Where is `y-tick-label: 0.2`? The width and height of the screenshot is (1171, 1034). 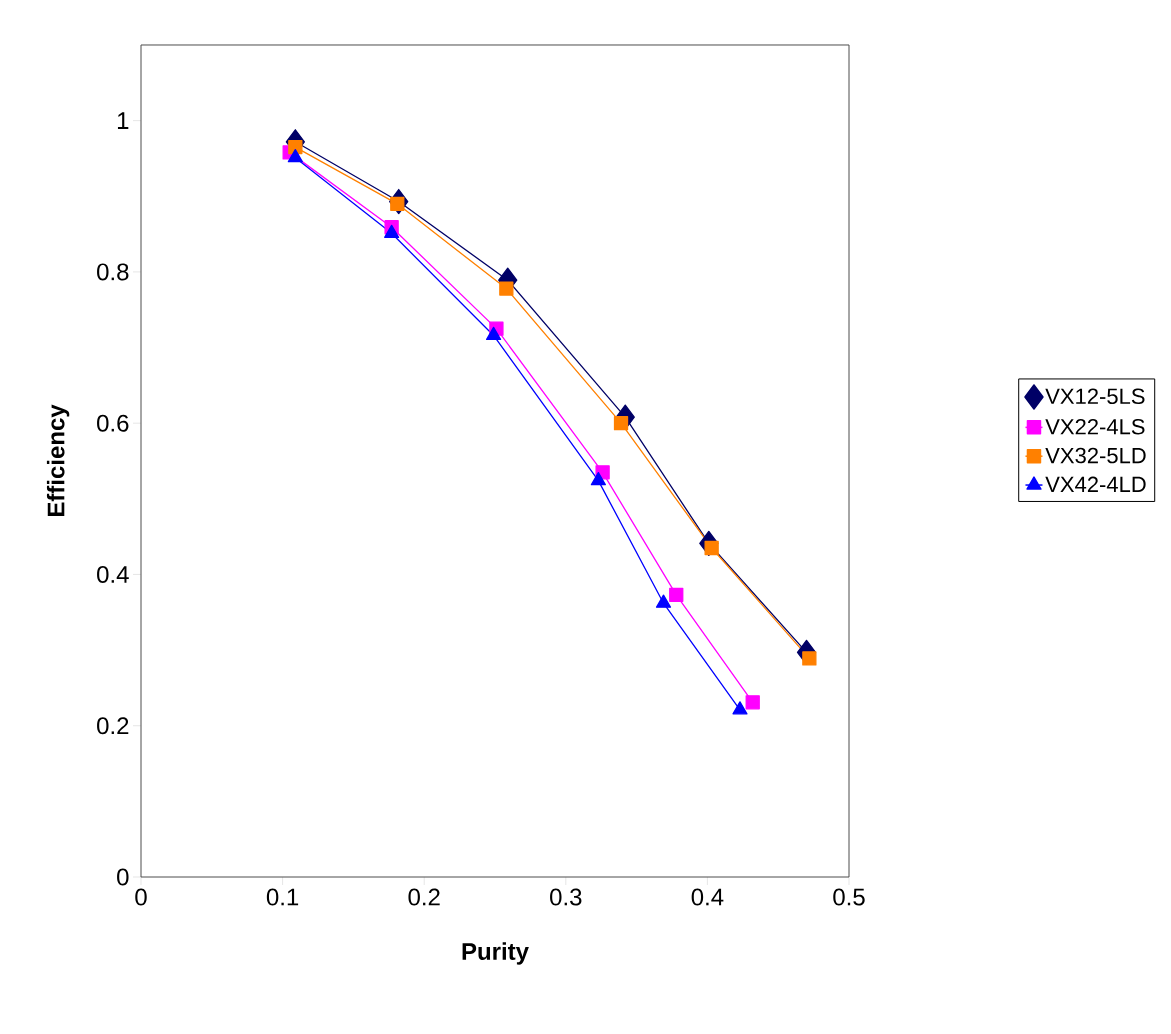 y-tick-label: 0.2 is located at coordinates (113, 726).